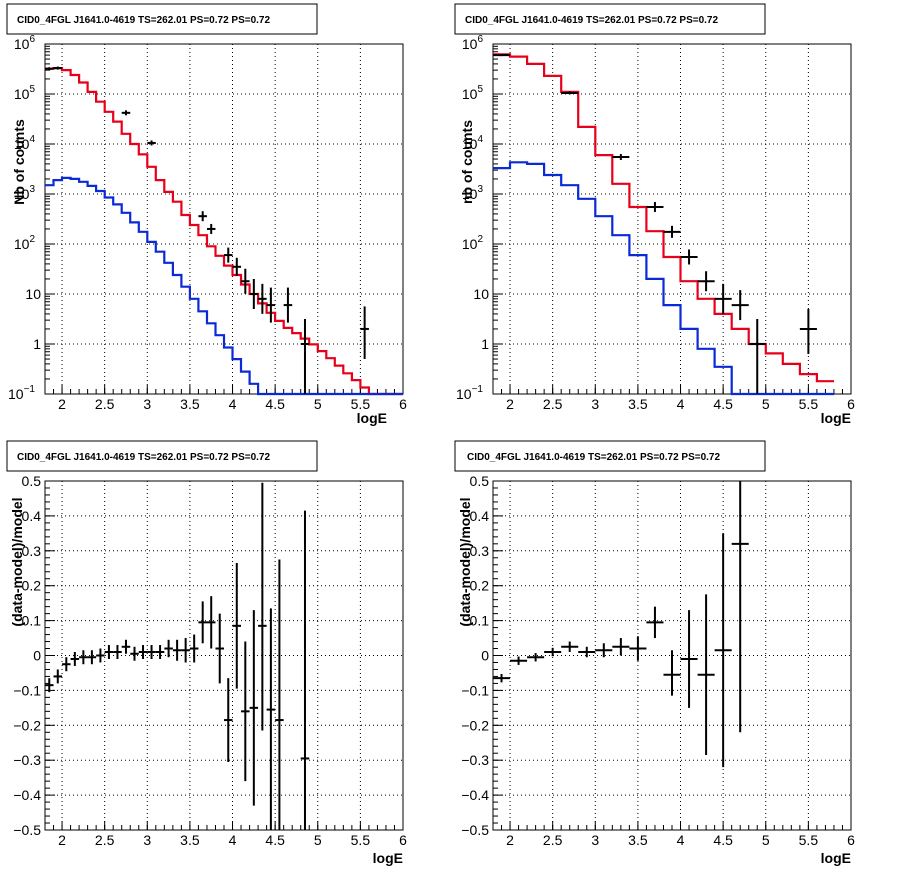  I want to click on y-tick-label: −0.1, so click(475, 690).